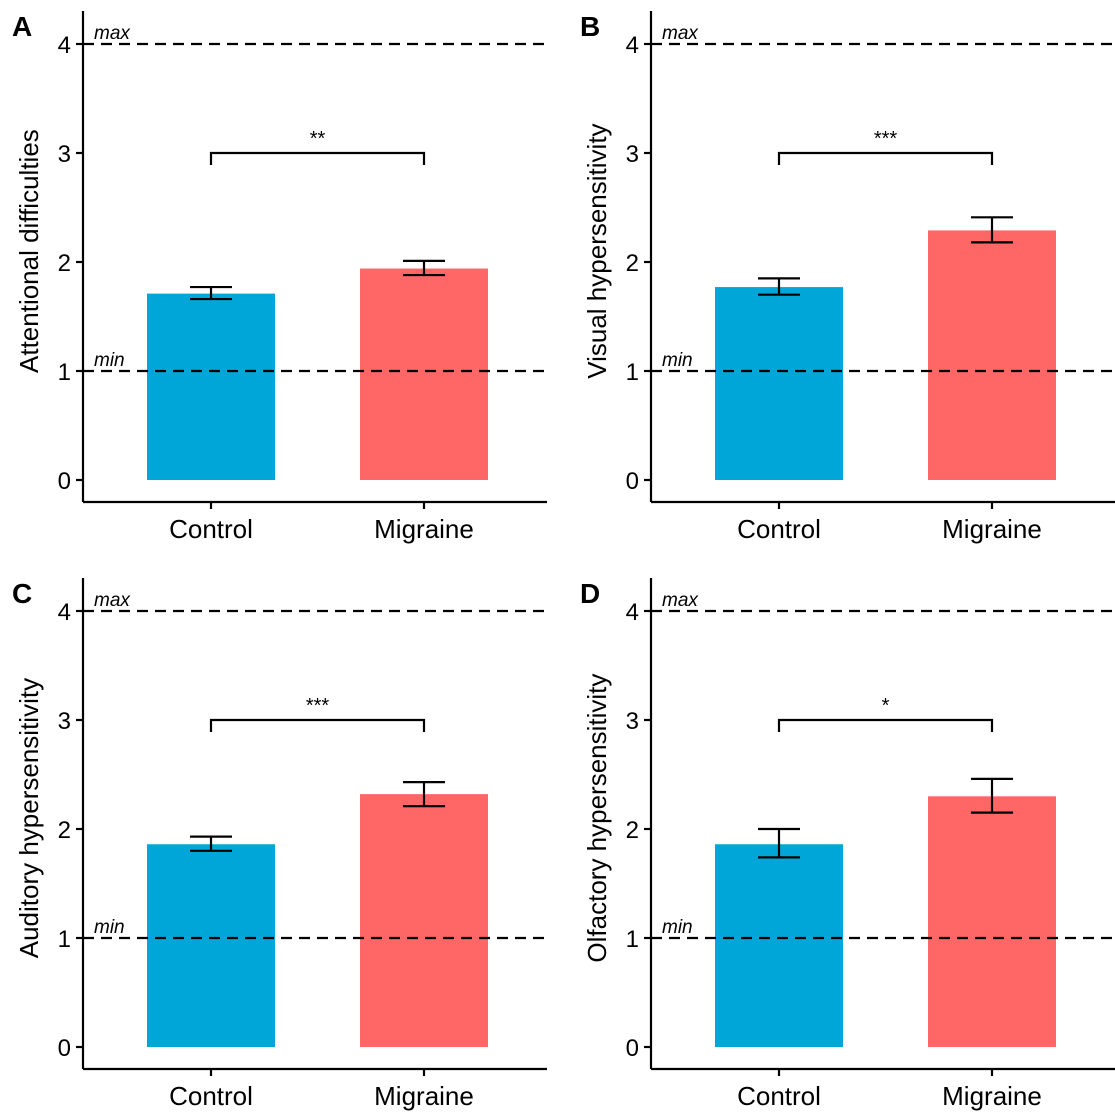 This screenshot has height=1115, width=1115. Describe the element at coordinates (590, 26) in the screenshot. I see `panel-letter: B` at that location.